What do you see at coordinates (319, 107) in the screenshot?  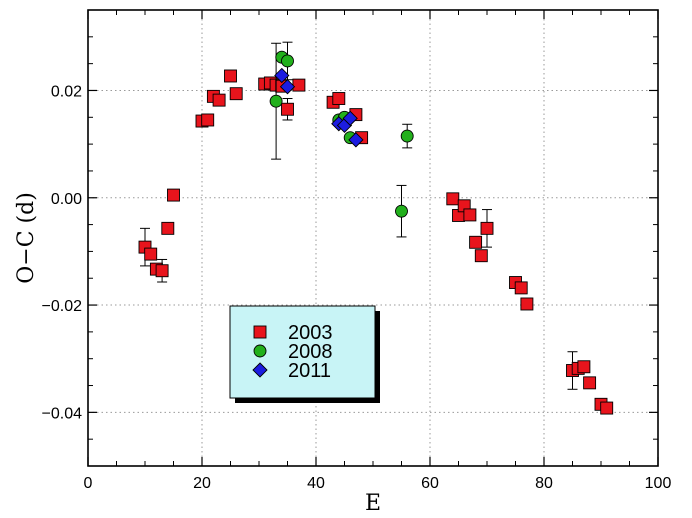 I see `series-2011` at bounding box center [319, 107].